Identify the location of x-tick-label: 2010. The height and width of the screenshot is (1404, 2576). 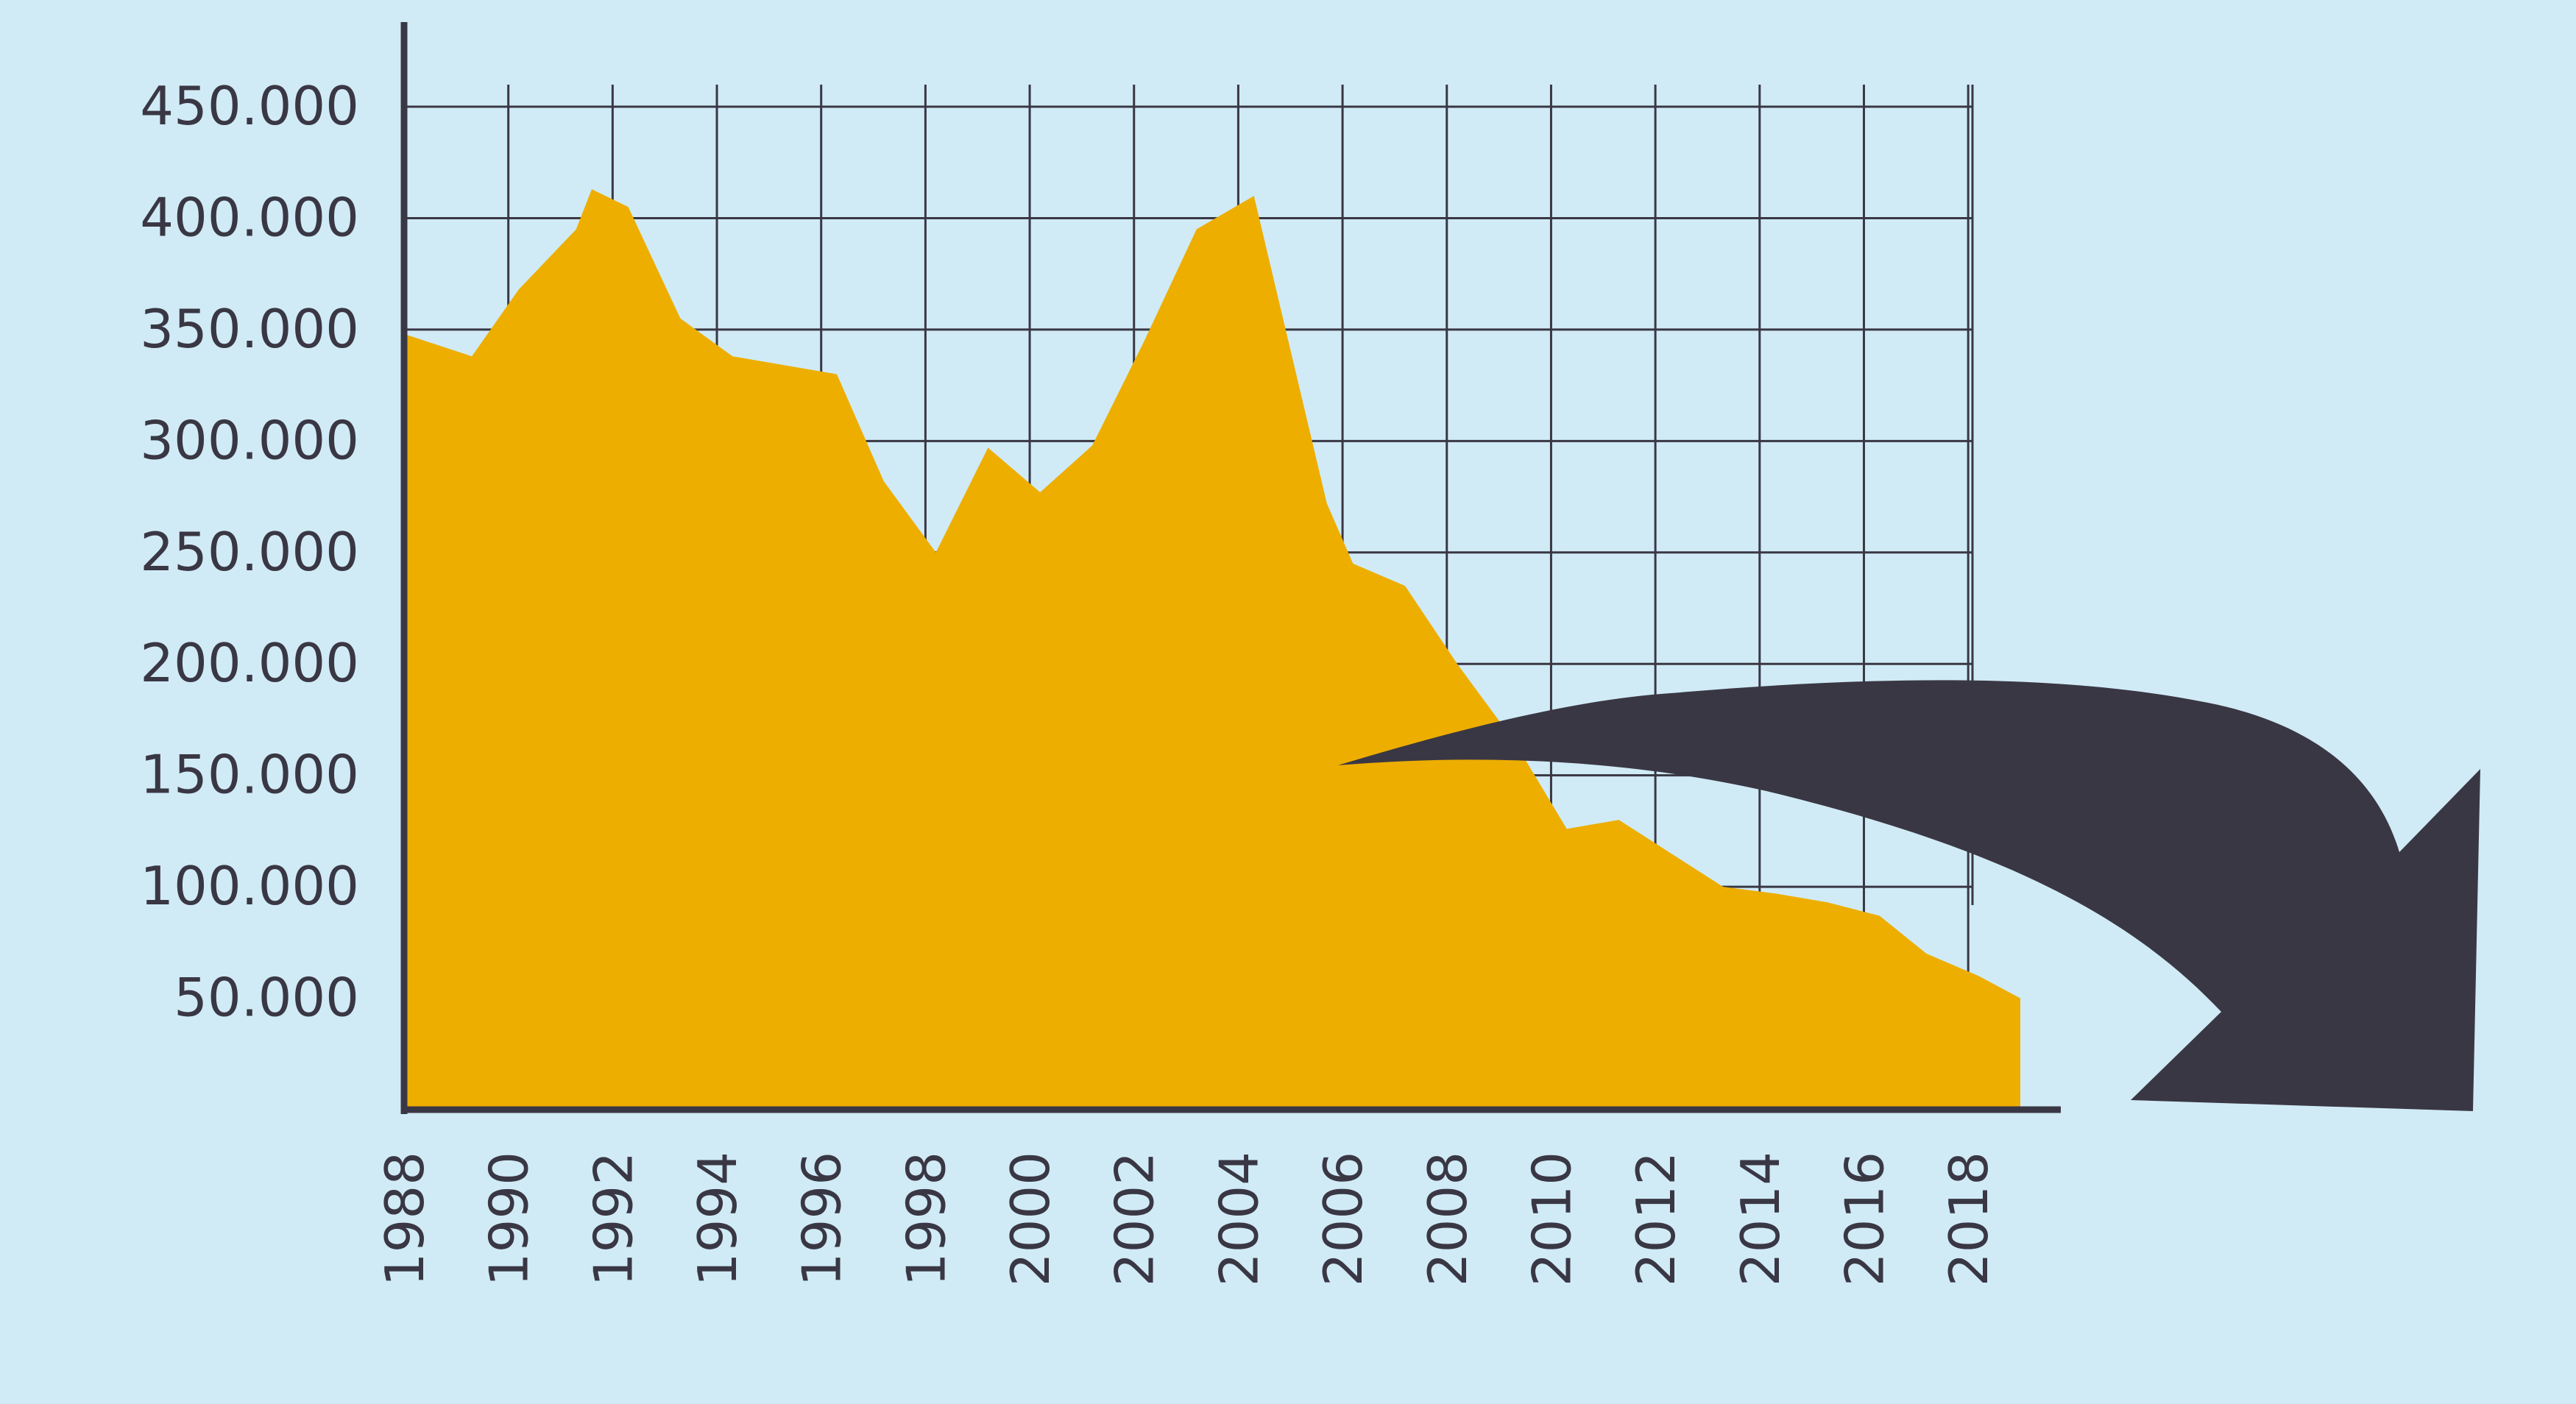
(1551, 1219).